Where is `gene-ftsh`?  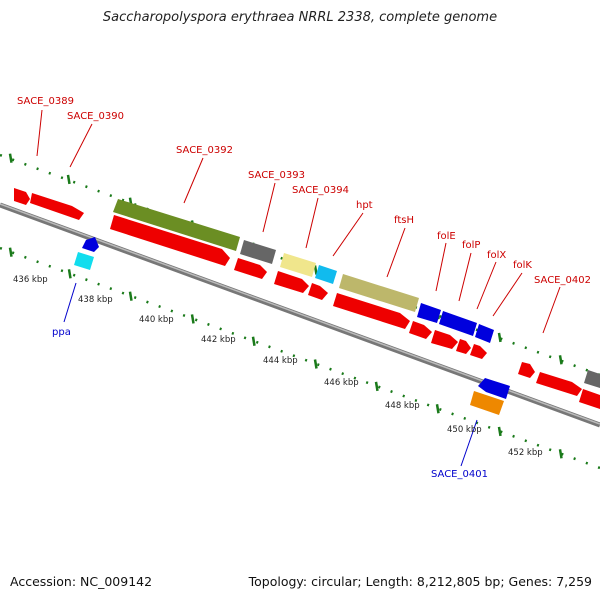
gene-ftsh is located at coordinates (379, 293).